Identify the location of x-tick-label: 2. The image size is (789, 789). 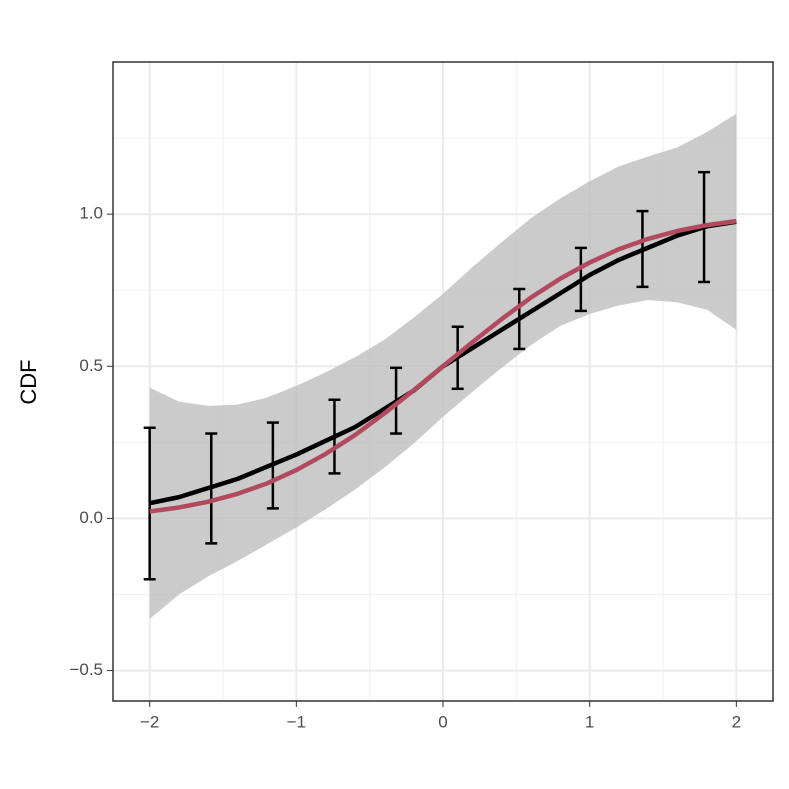
(736, 721).